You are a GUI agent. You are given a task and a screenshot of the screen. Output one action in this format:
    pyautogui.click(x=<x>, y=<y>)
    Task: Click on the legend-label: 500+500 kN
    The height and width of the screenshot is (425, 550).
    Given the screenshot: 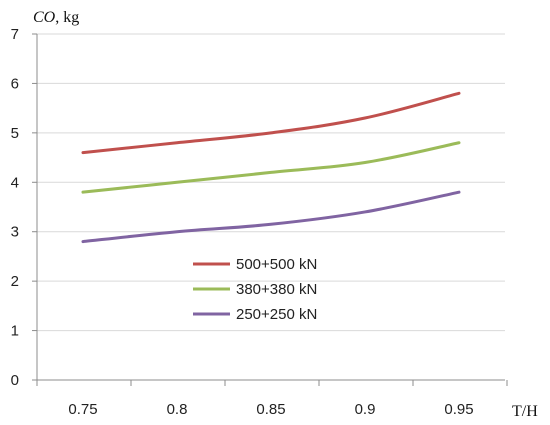 What is the action you would take?
    pyautogui.click(x=276, y=264)
    